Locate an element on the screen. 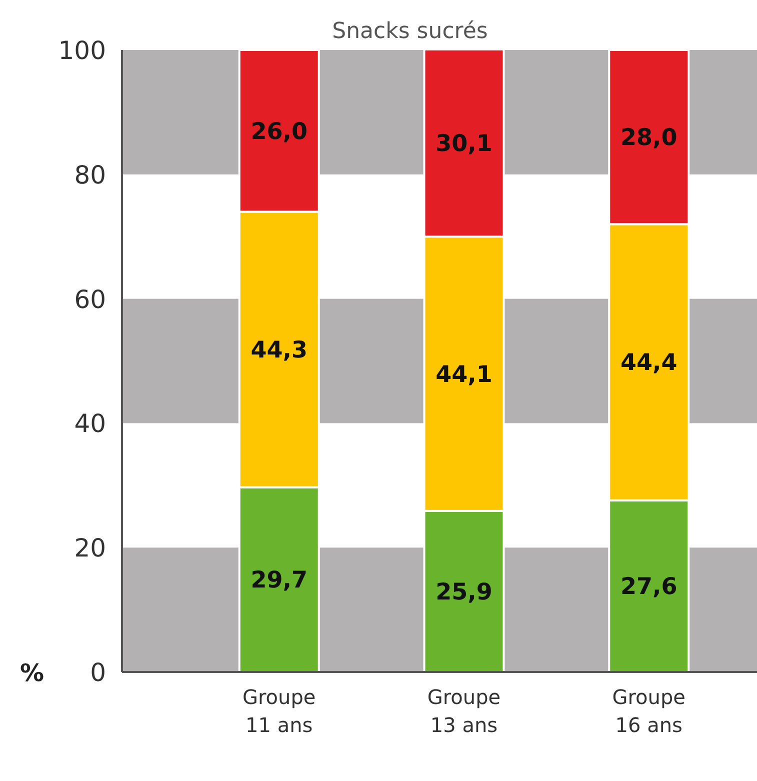  data-label: 44,3 is located at coordinates (279, 350).